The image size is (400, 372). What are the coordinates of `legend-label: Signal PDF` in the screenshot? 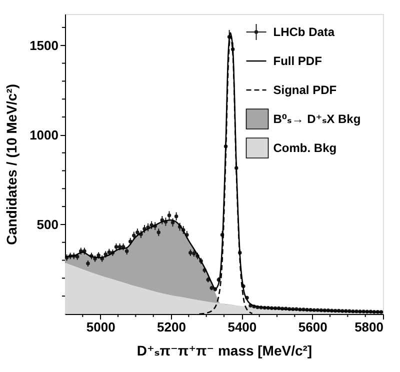 It's located at (305, 90).